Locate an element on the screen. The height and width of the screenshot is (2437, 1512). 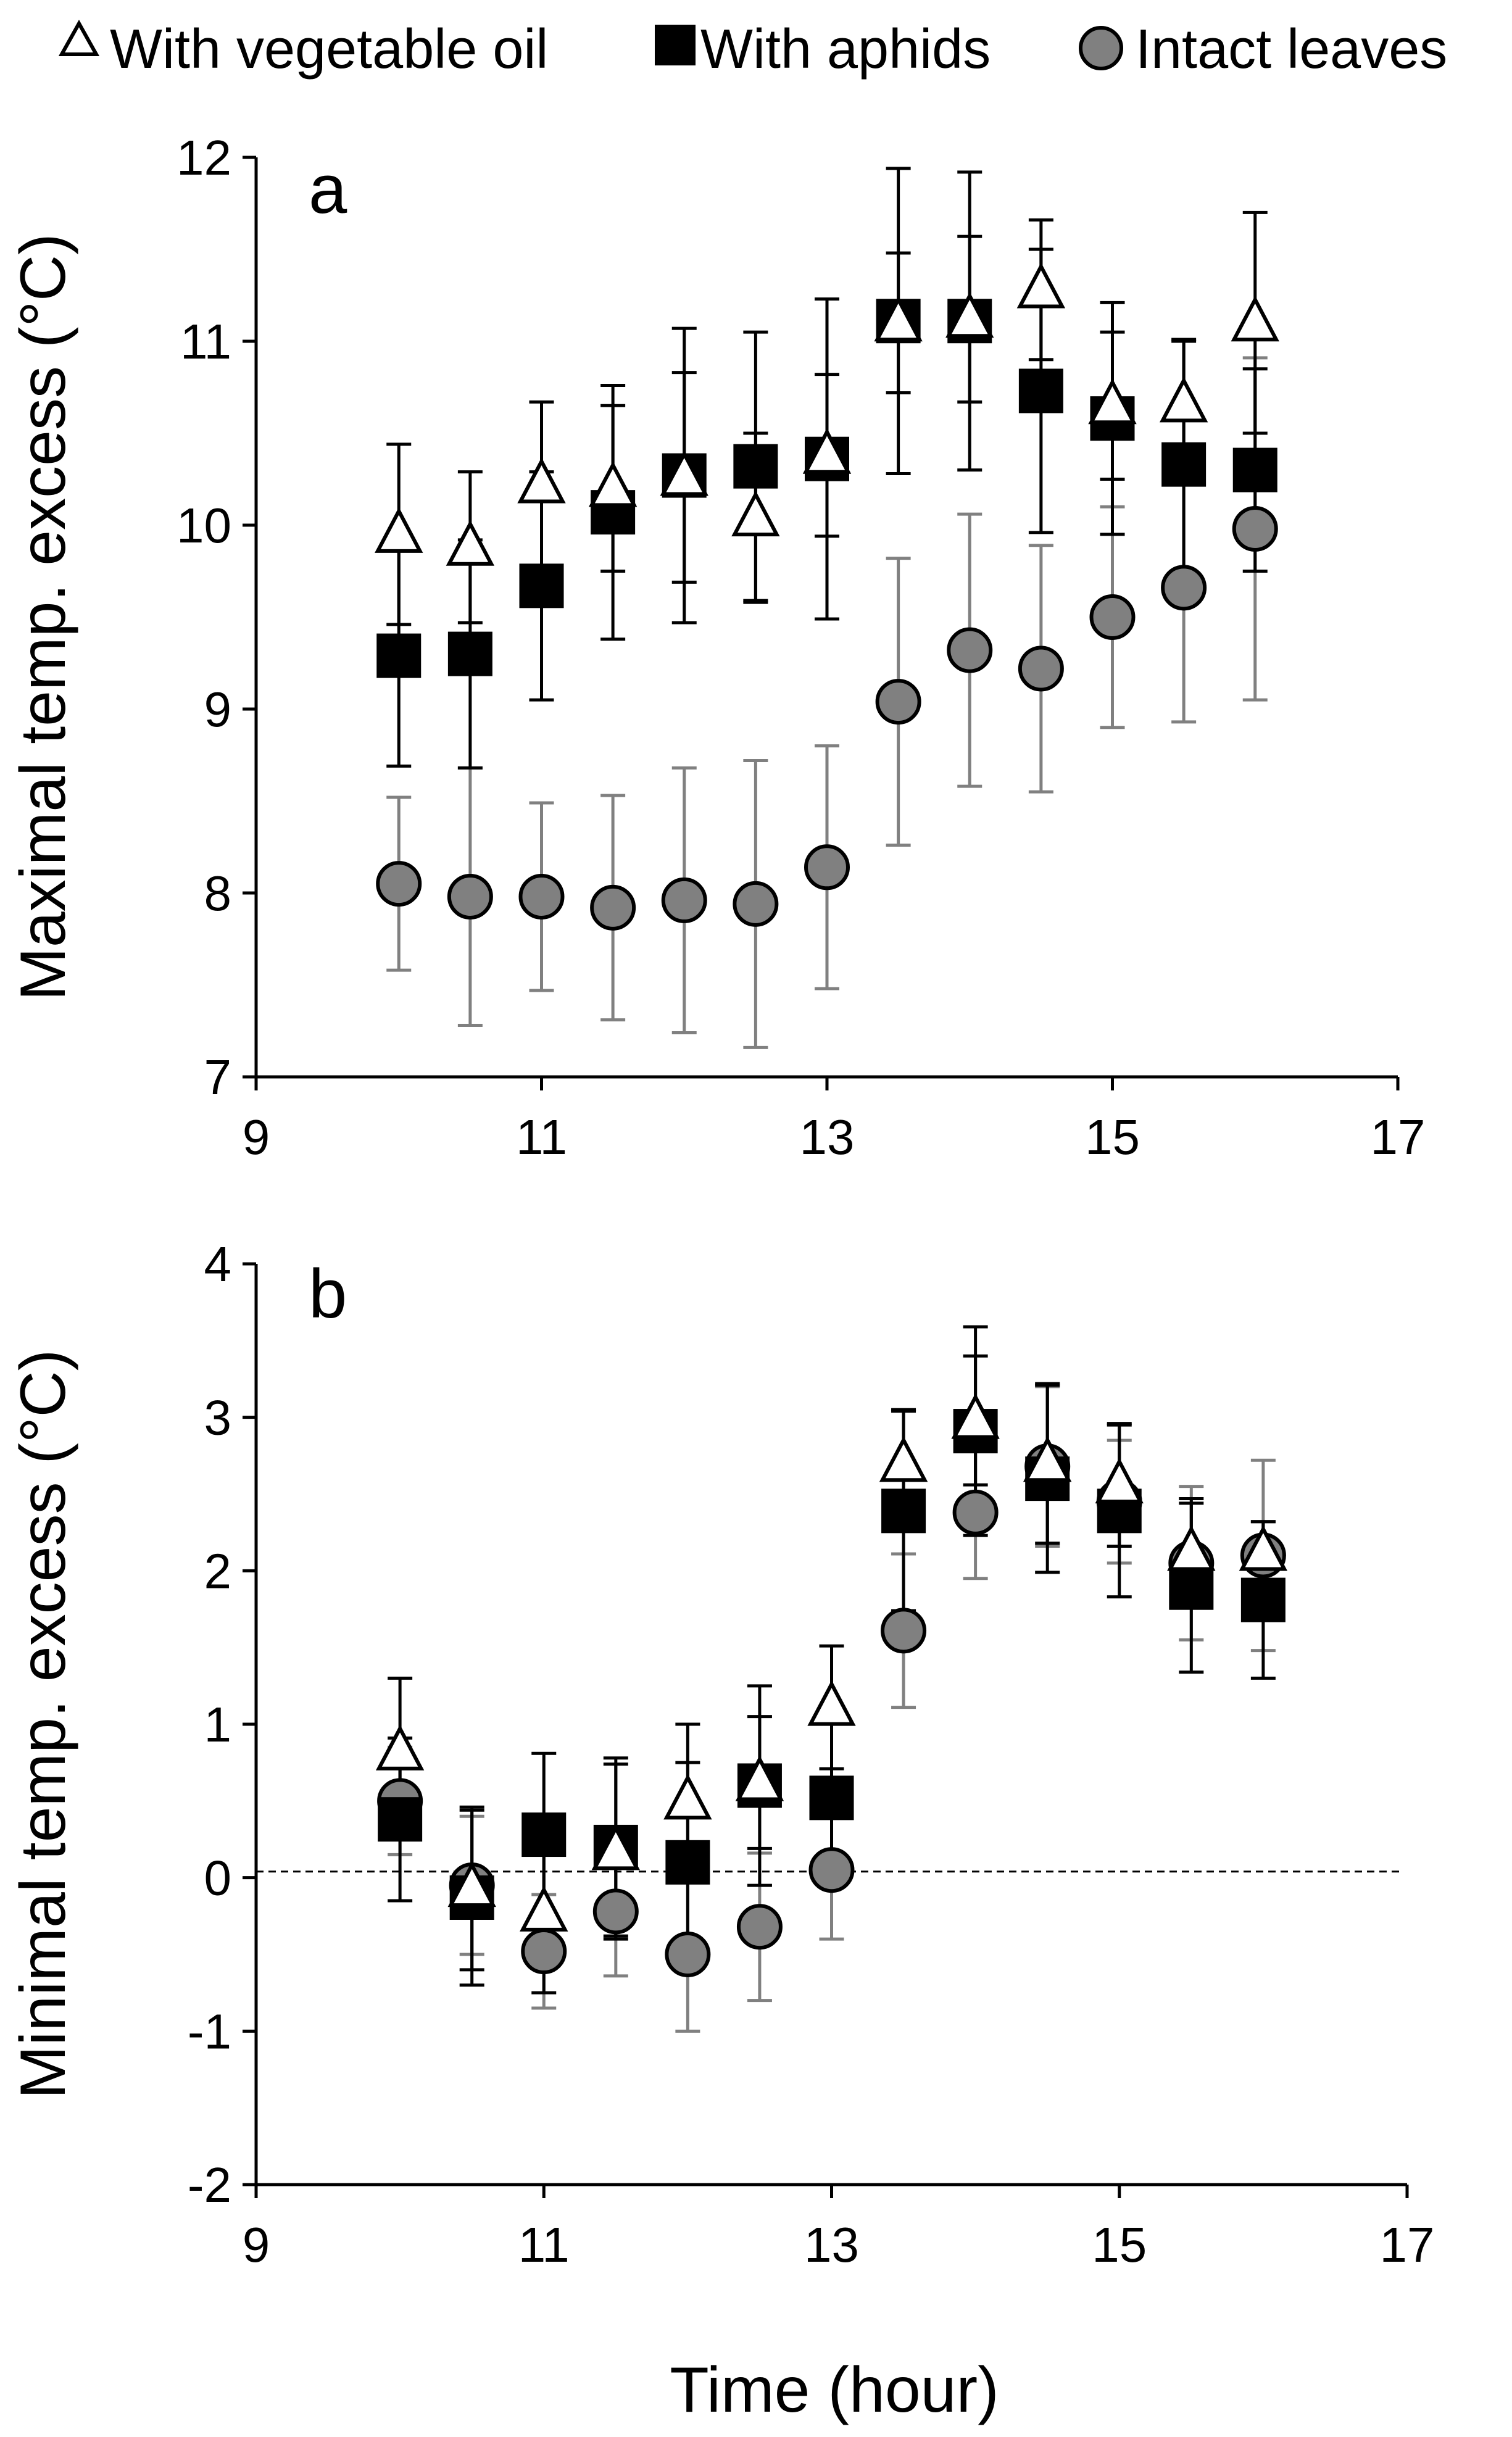
panel-b-x-tick-label: 11 is located at coordinates (544, 2244).